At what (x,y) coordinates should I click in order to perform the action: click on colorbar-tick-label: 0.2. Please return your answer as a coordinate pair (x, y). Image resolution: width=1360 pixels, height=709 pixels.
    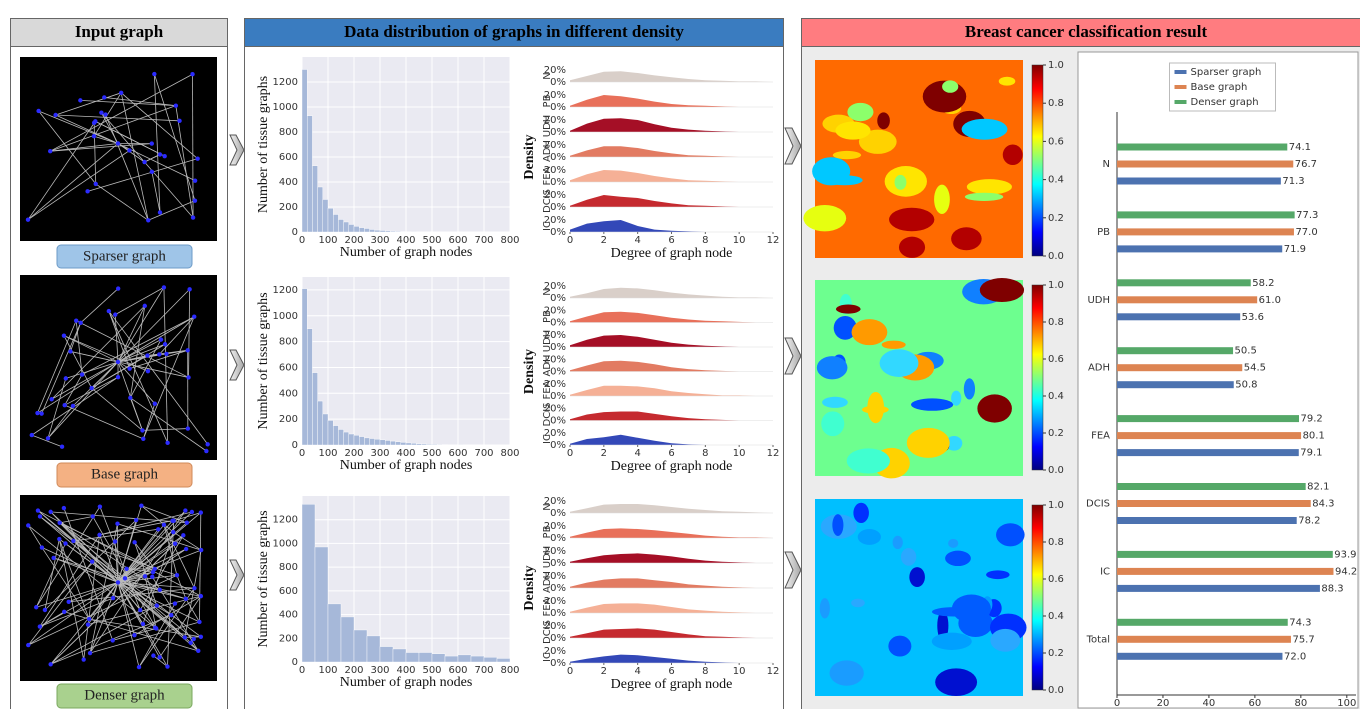
    Looking at the image, I should click on (1056, 218).